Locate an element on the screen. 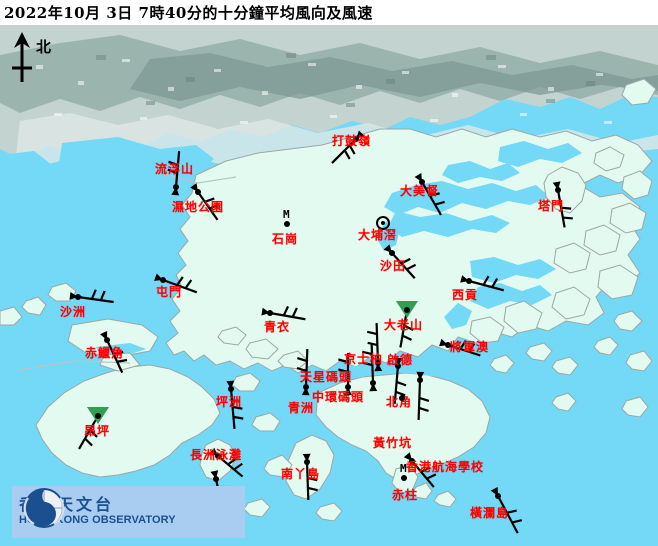 Image resolution: width=658 pixels, height=546 pixels. station-label: 塔門 is located at coordinates (551, 206).